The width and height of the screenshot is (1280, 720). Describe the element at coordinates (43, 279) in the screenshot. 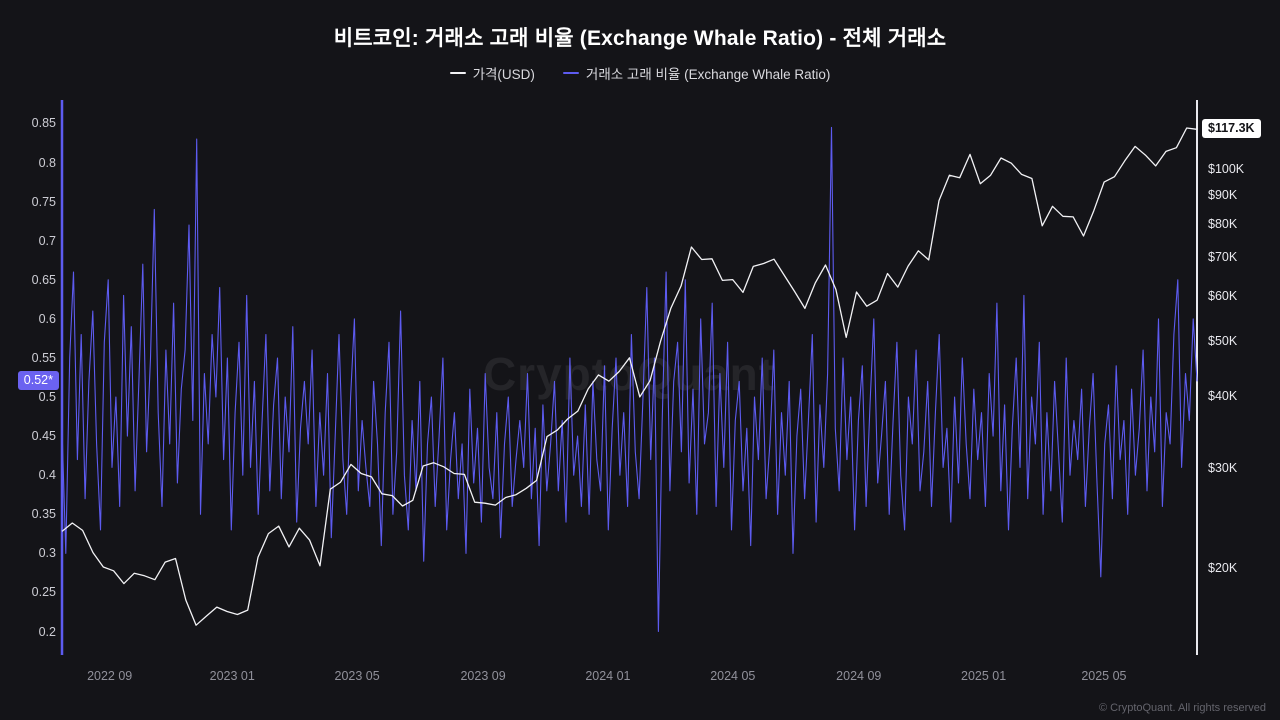

I see `left-axis-tick: 0.65` at that location.